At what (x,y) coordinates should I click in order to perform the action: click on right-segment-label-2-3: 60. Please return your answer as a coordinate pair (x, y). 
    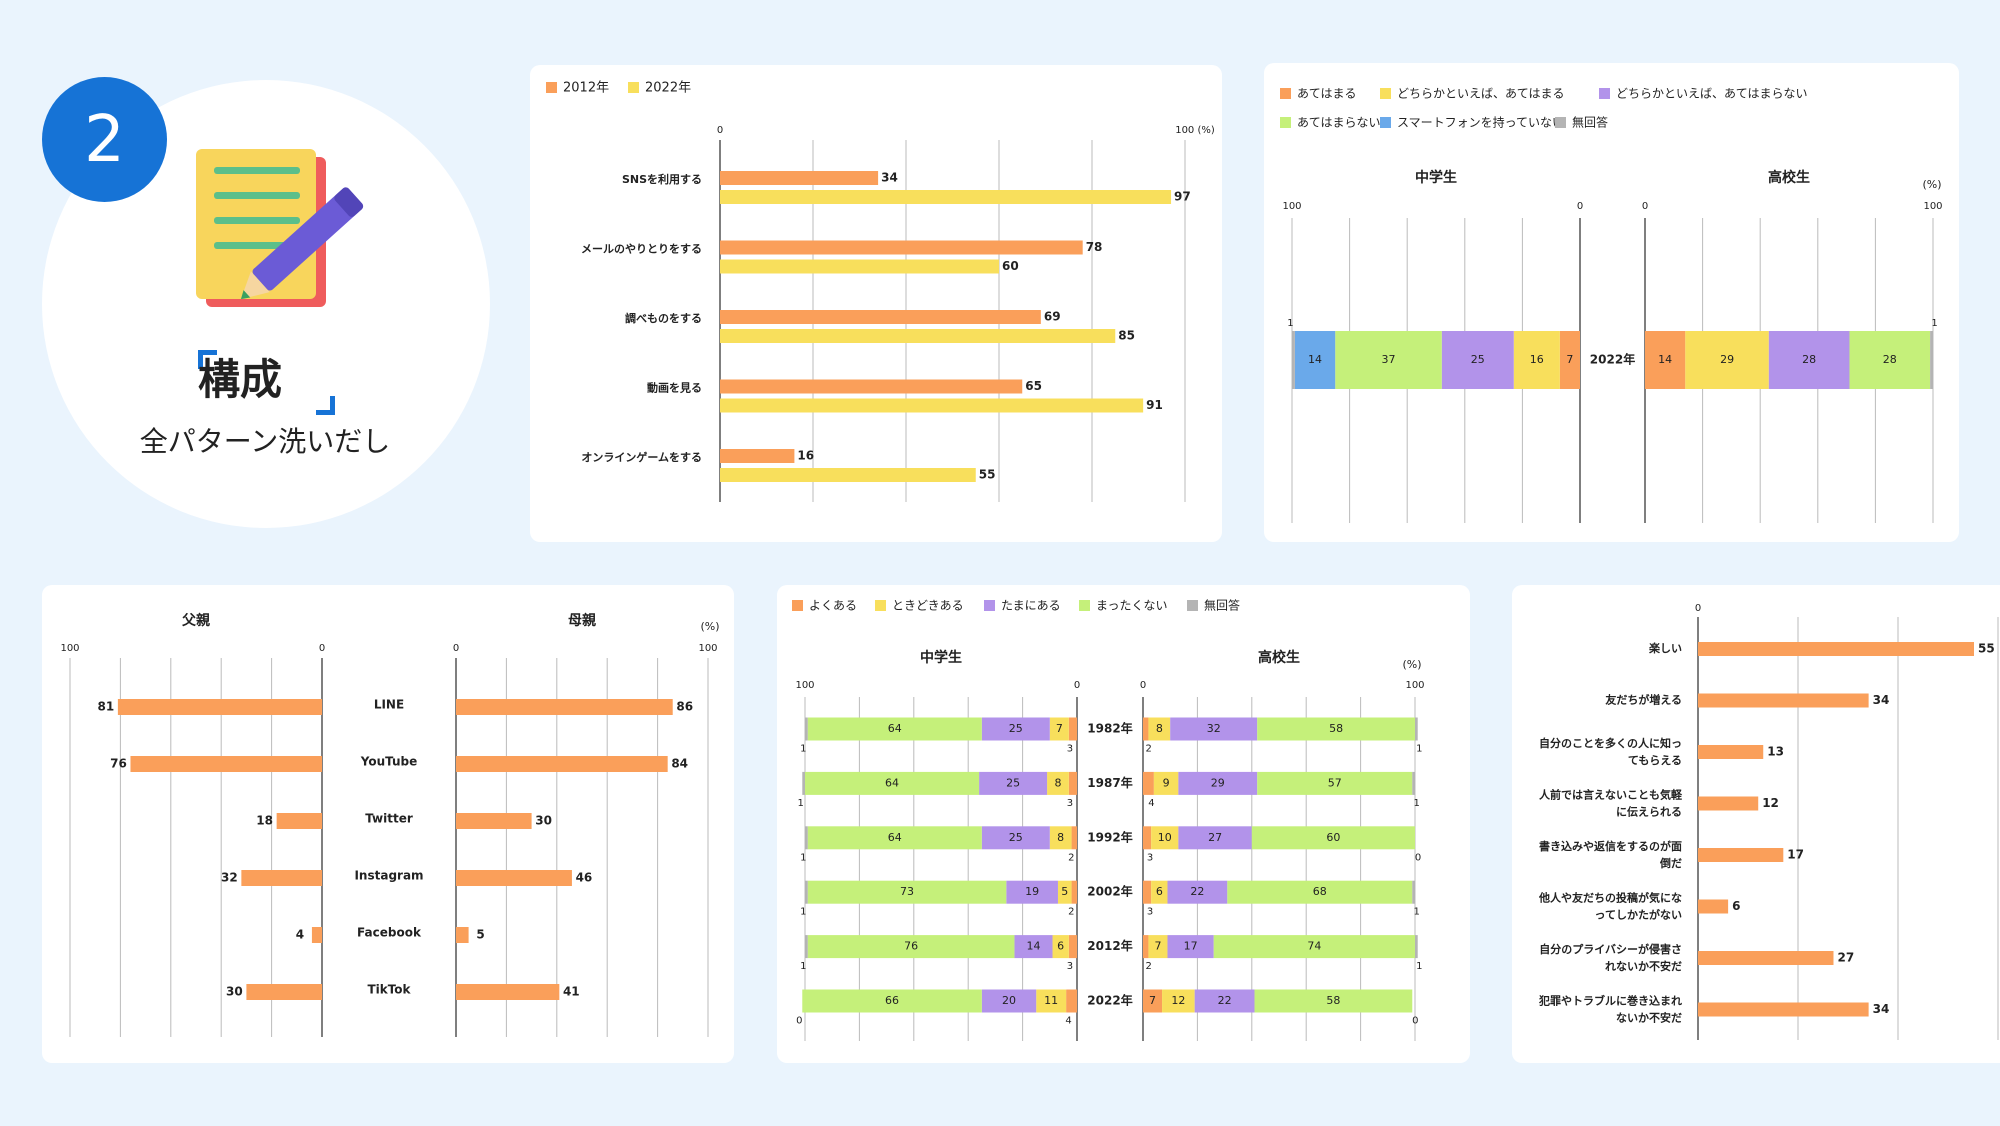
    Looking at the image, I should click on (1333, 837).